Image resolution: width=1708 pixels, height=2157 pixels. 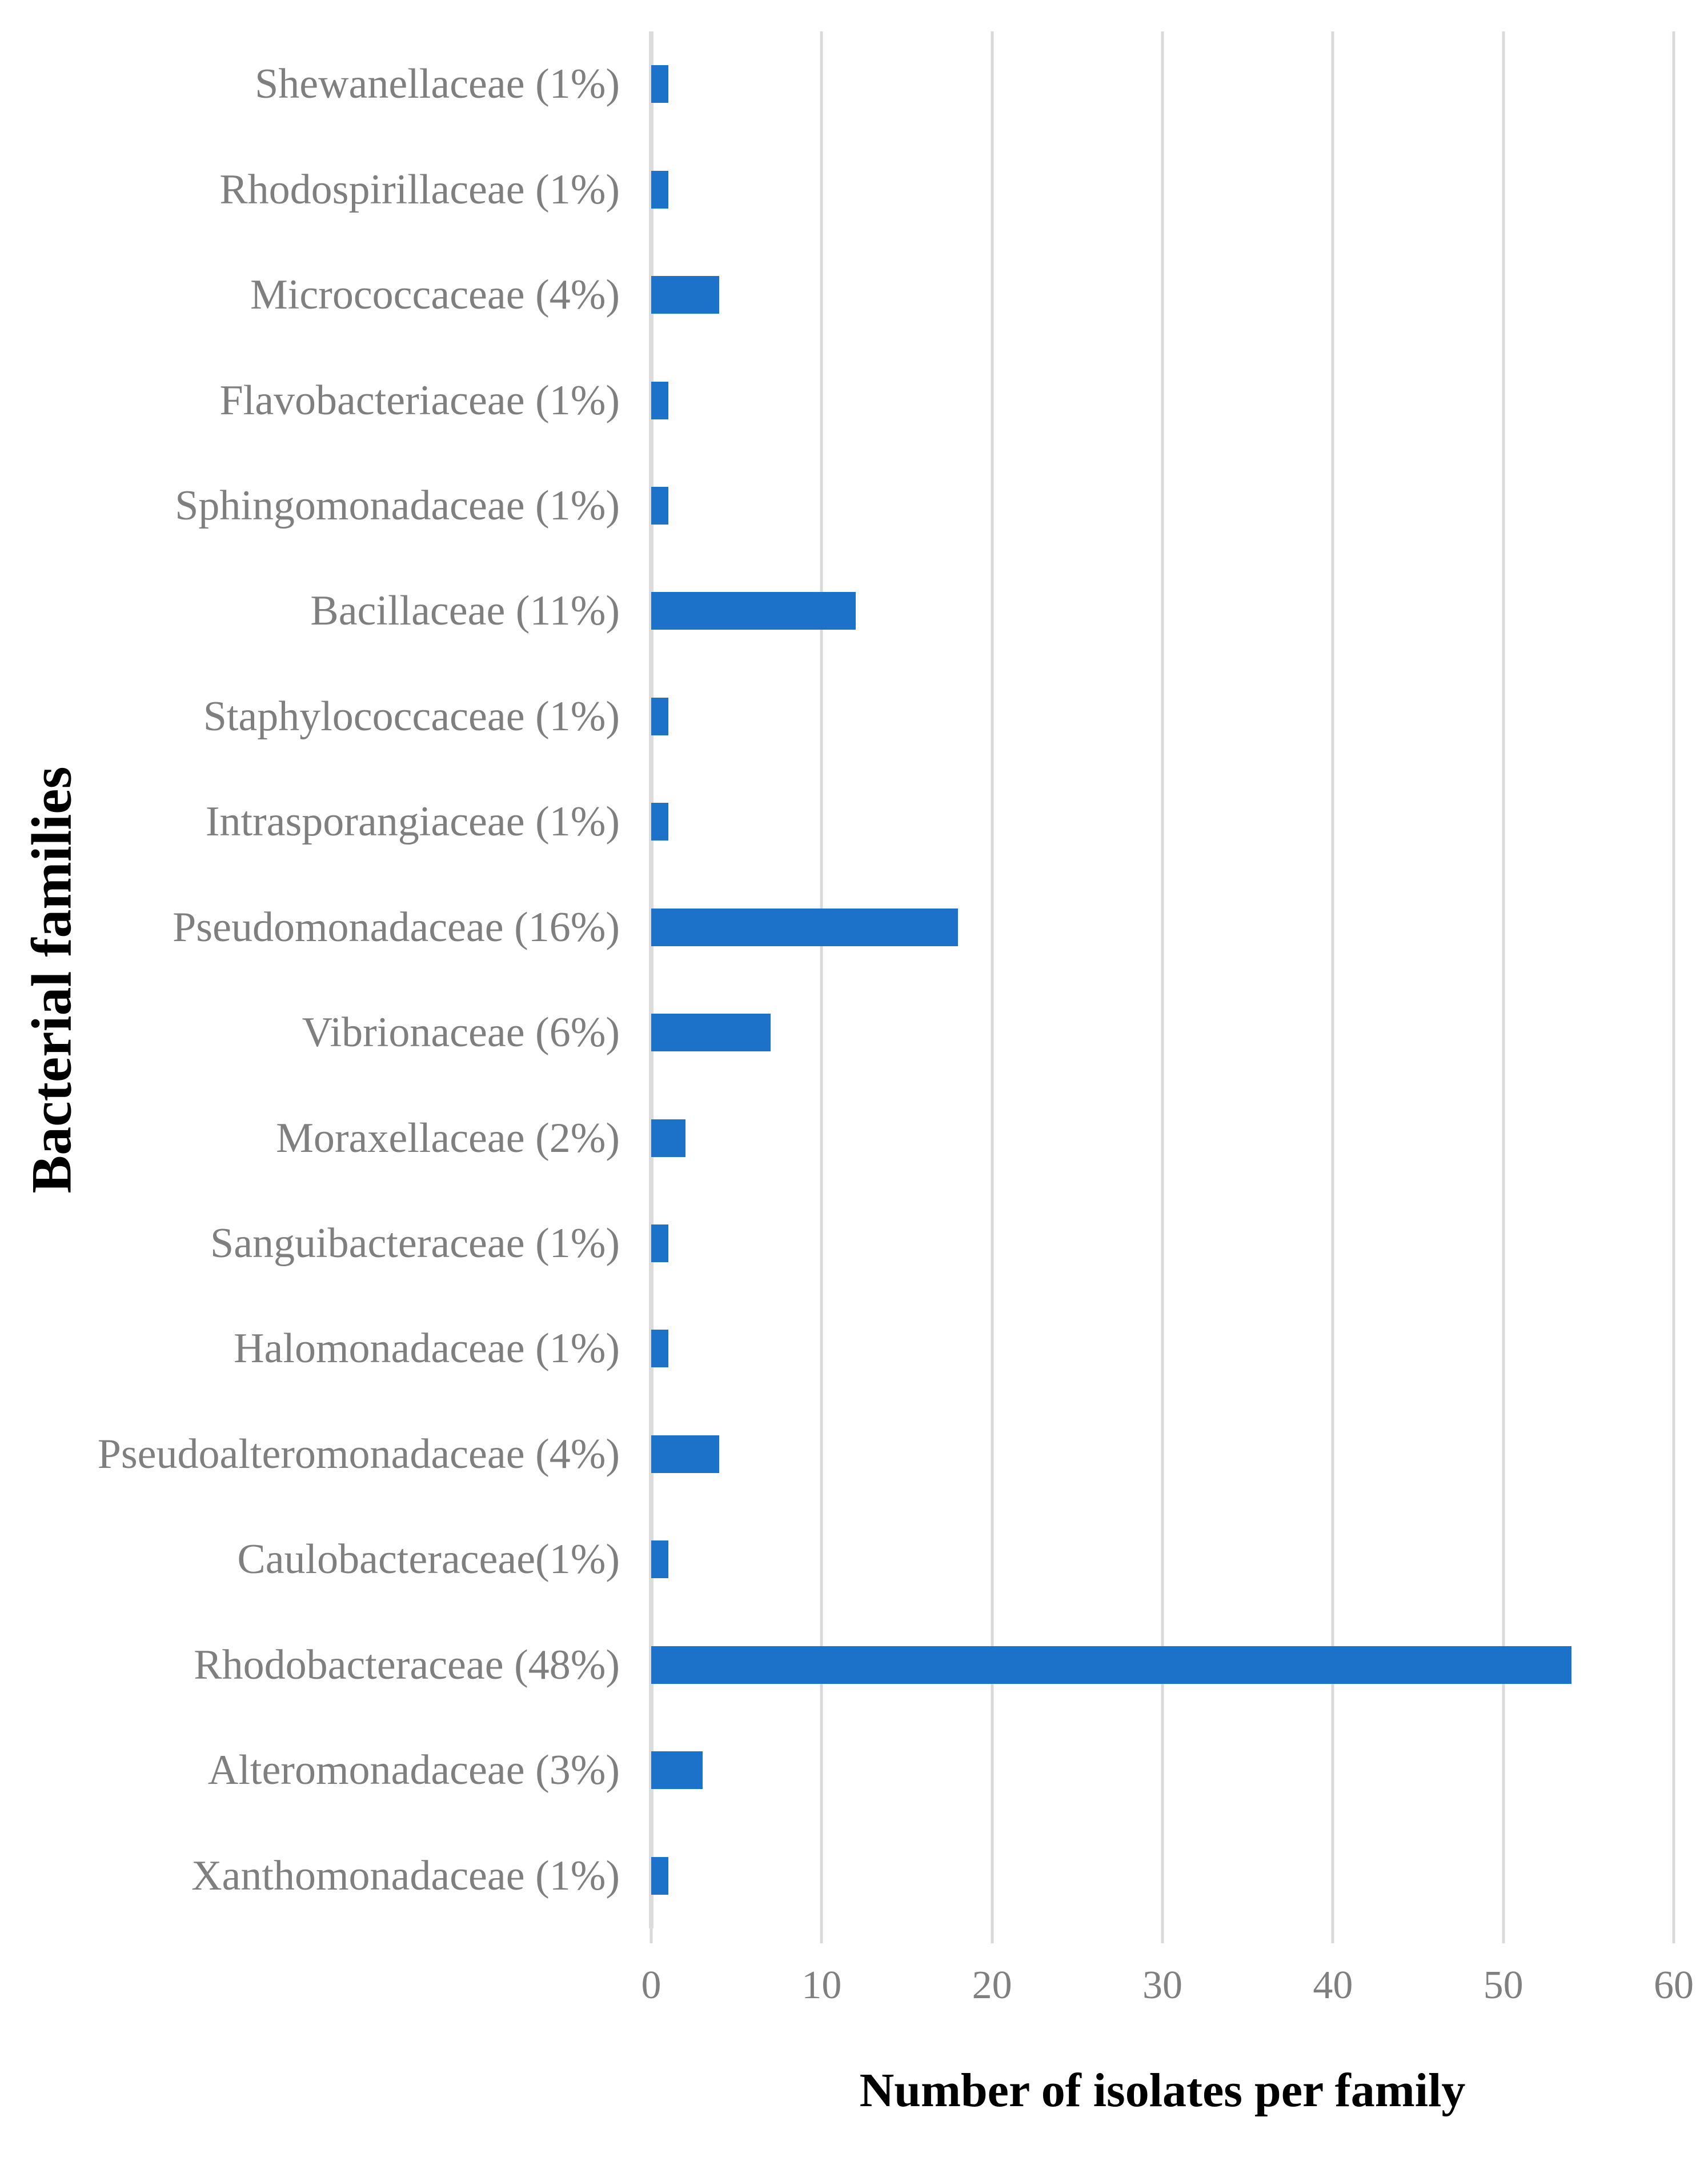 What do you see at coordinates (461, 1033) in the screenshot?
I see `category-label: Vibrionaceae (6%)` at bounding box center [461, 1033].